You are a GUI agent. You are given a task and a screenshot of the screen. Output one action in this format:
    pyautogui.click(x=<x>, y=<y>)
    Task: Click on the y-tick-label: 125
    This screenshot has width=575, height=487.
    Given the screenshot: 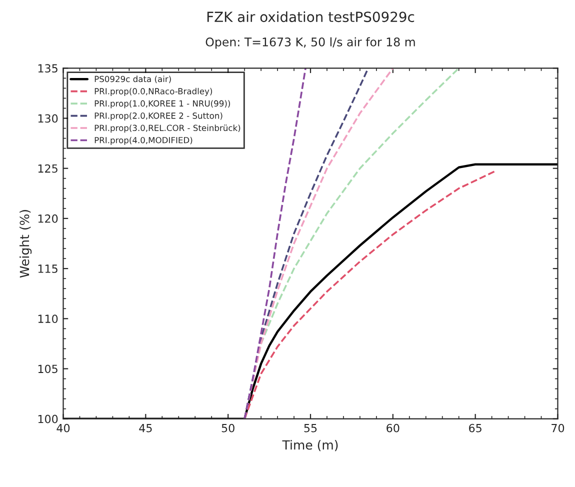 What is the action you would take?
    pyautogui.click(x=48, y=168)
    